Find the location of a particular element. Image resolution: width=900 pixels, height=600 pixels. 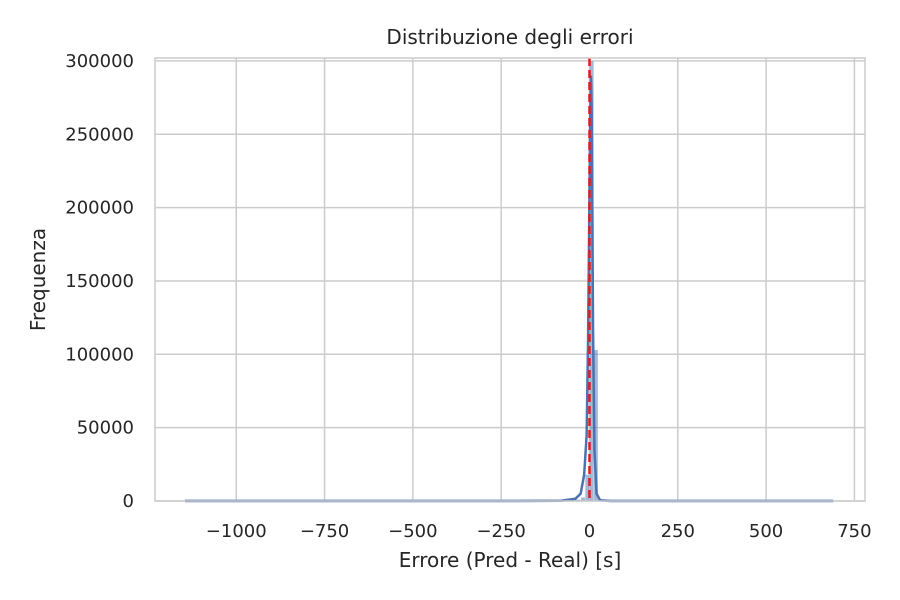

y-tick-label: 200000 is located at coordinates (99, 208).